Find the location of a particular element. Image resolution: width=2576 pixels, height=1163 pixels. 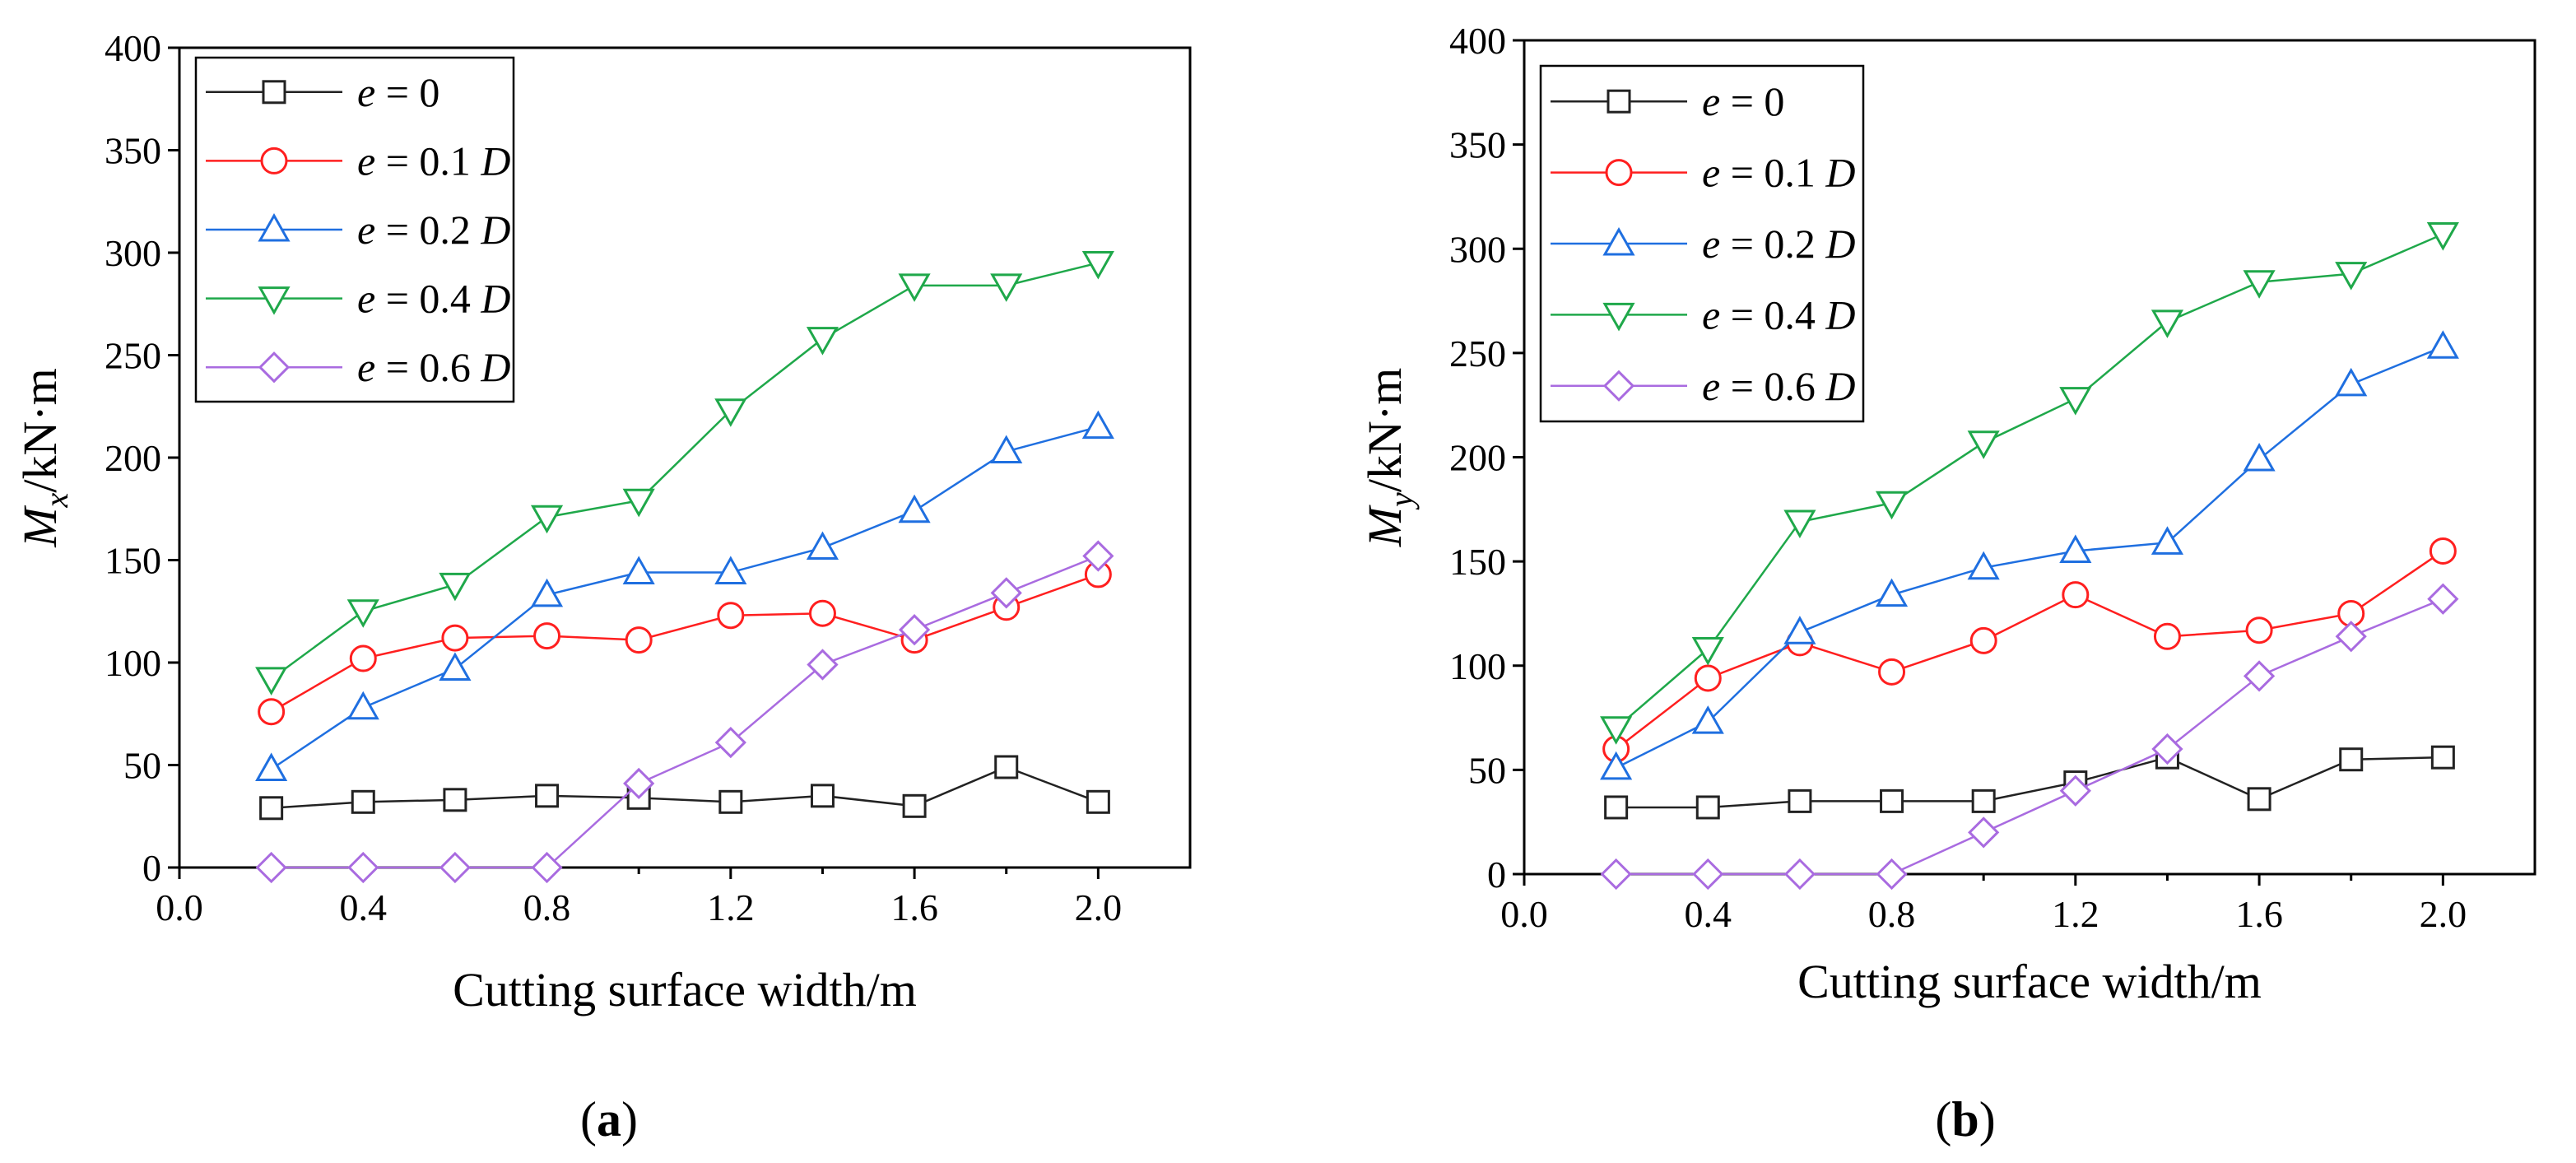

x-tick-label: 1.2 is located at coordinates (2075, 914).